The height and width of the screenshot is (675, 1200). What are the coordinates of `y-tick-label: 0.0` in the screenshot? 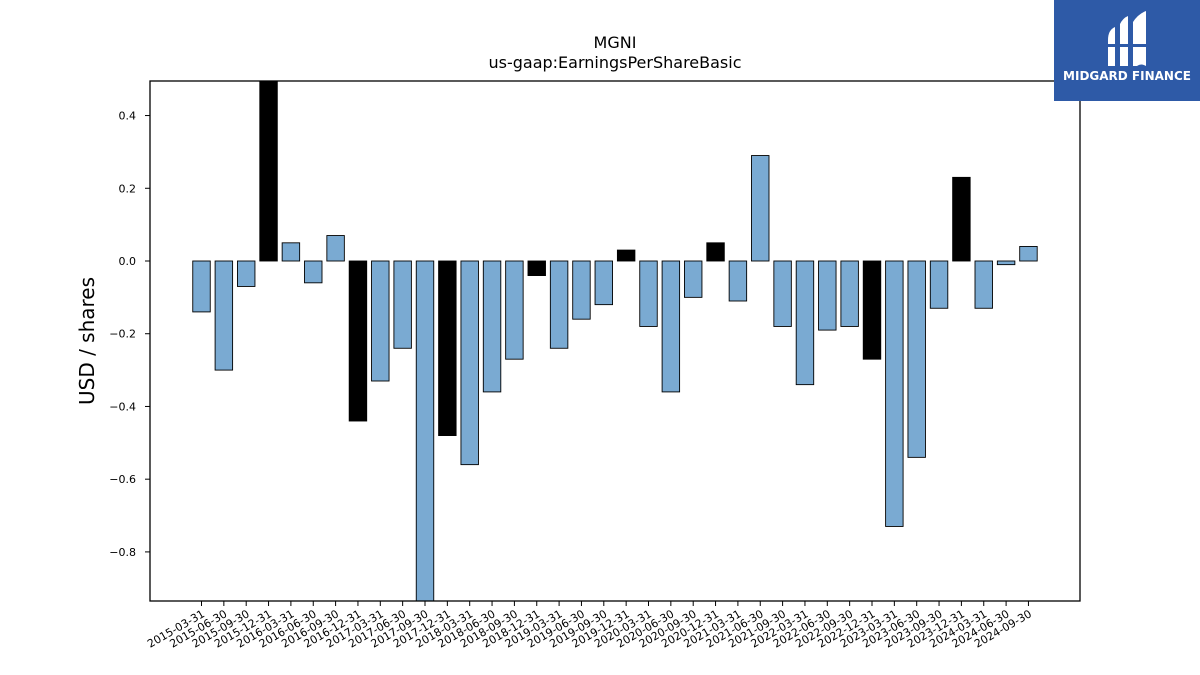 It's located at (128, 261).